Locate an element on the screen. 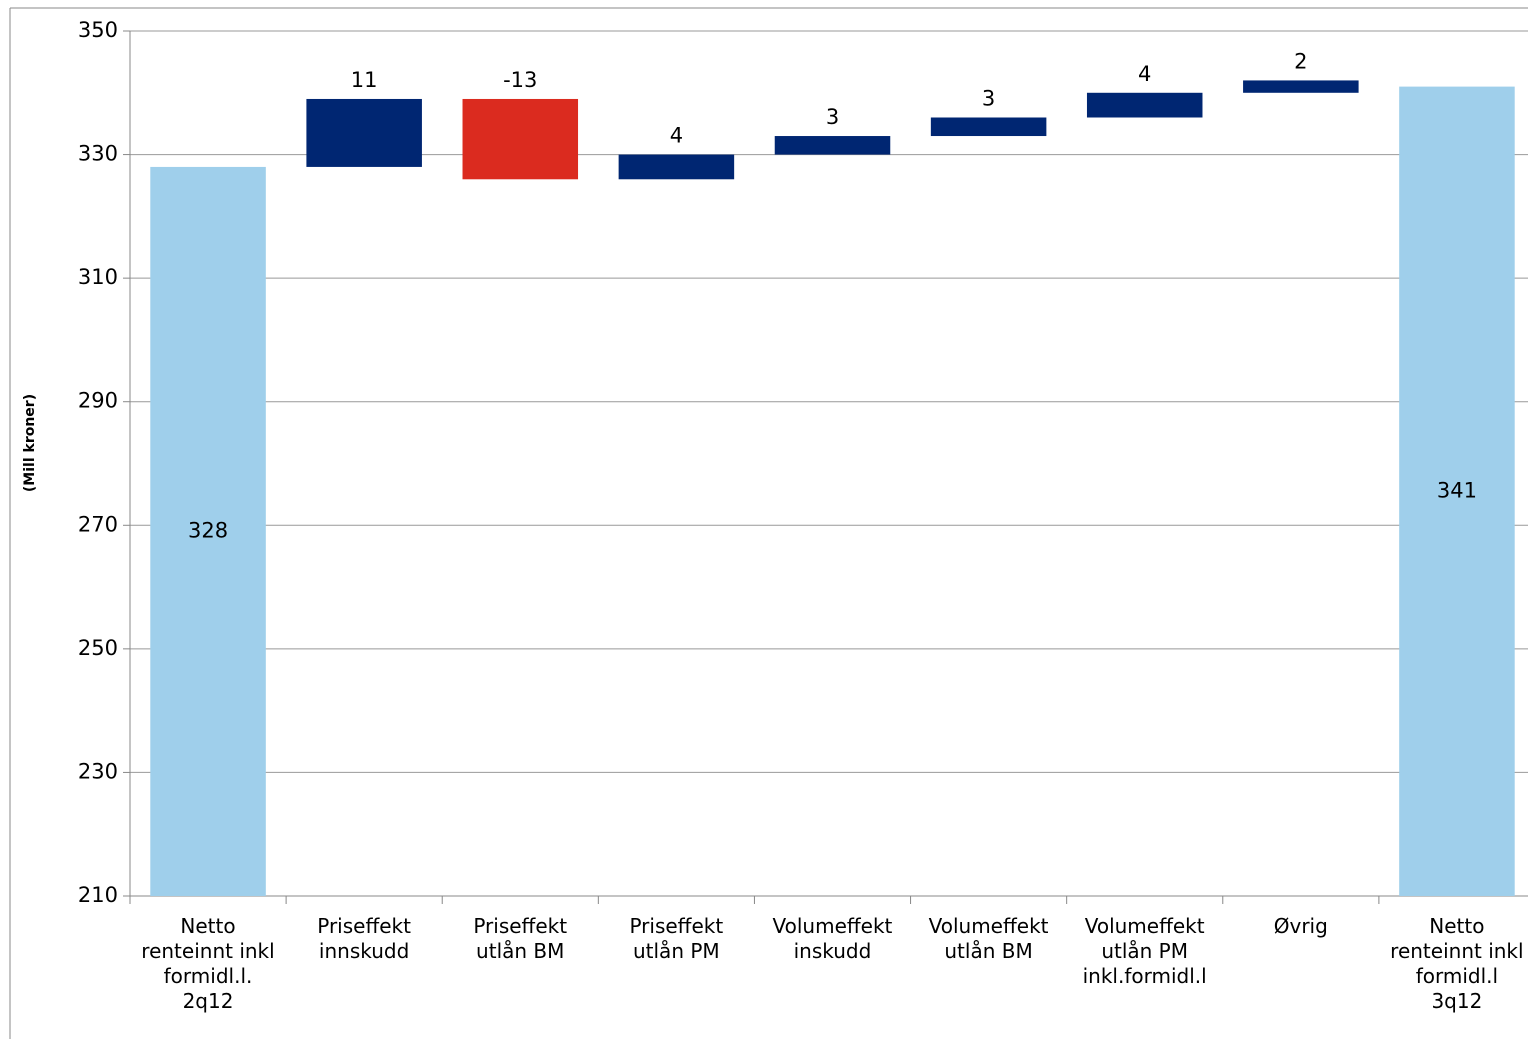 This screenshot has width=1528, height=1039. y-tick-label: 230 is located at coordinates (98, 771).